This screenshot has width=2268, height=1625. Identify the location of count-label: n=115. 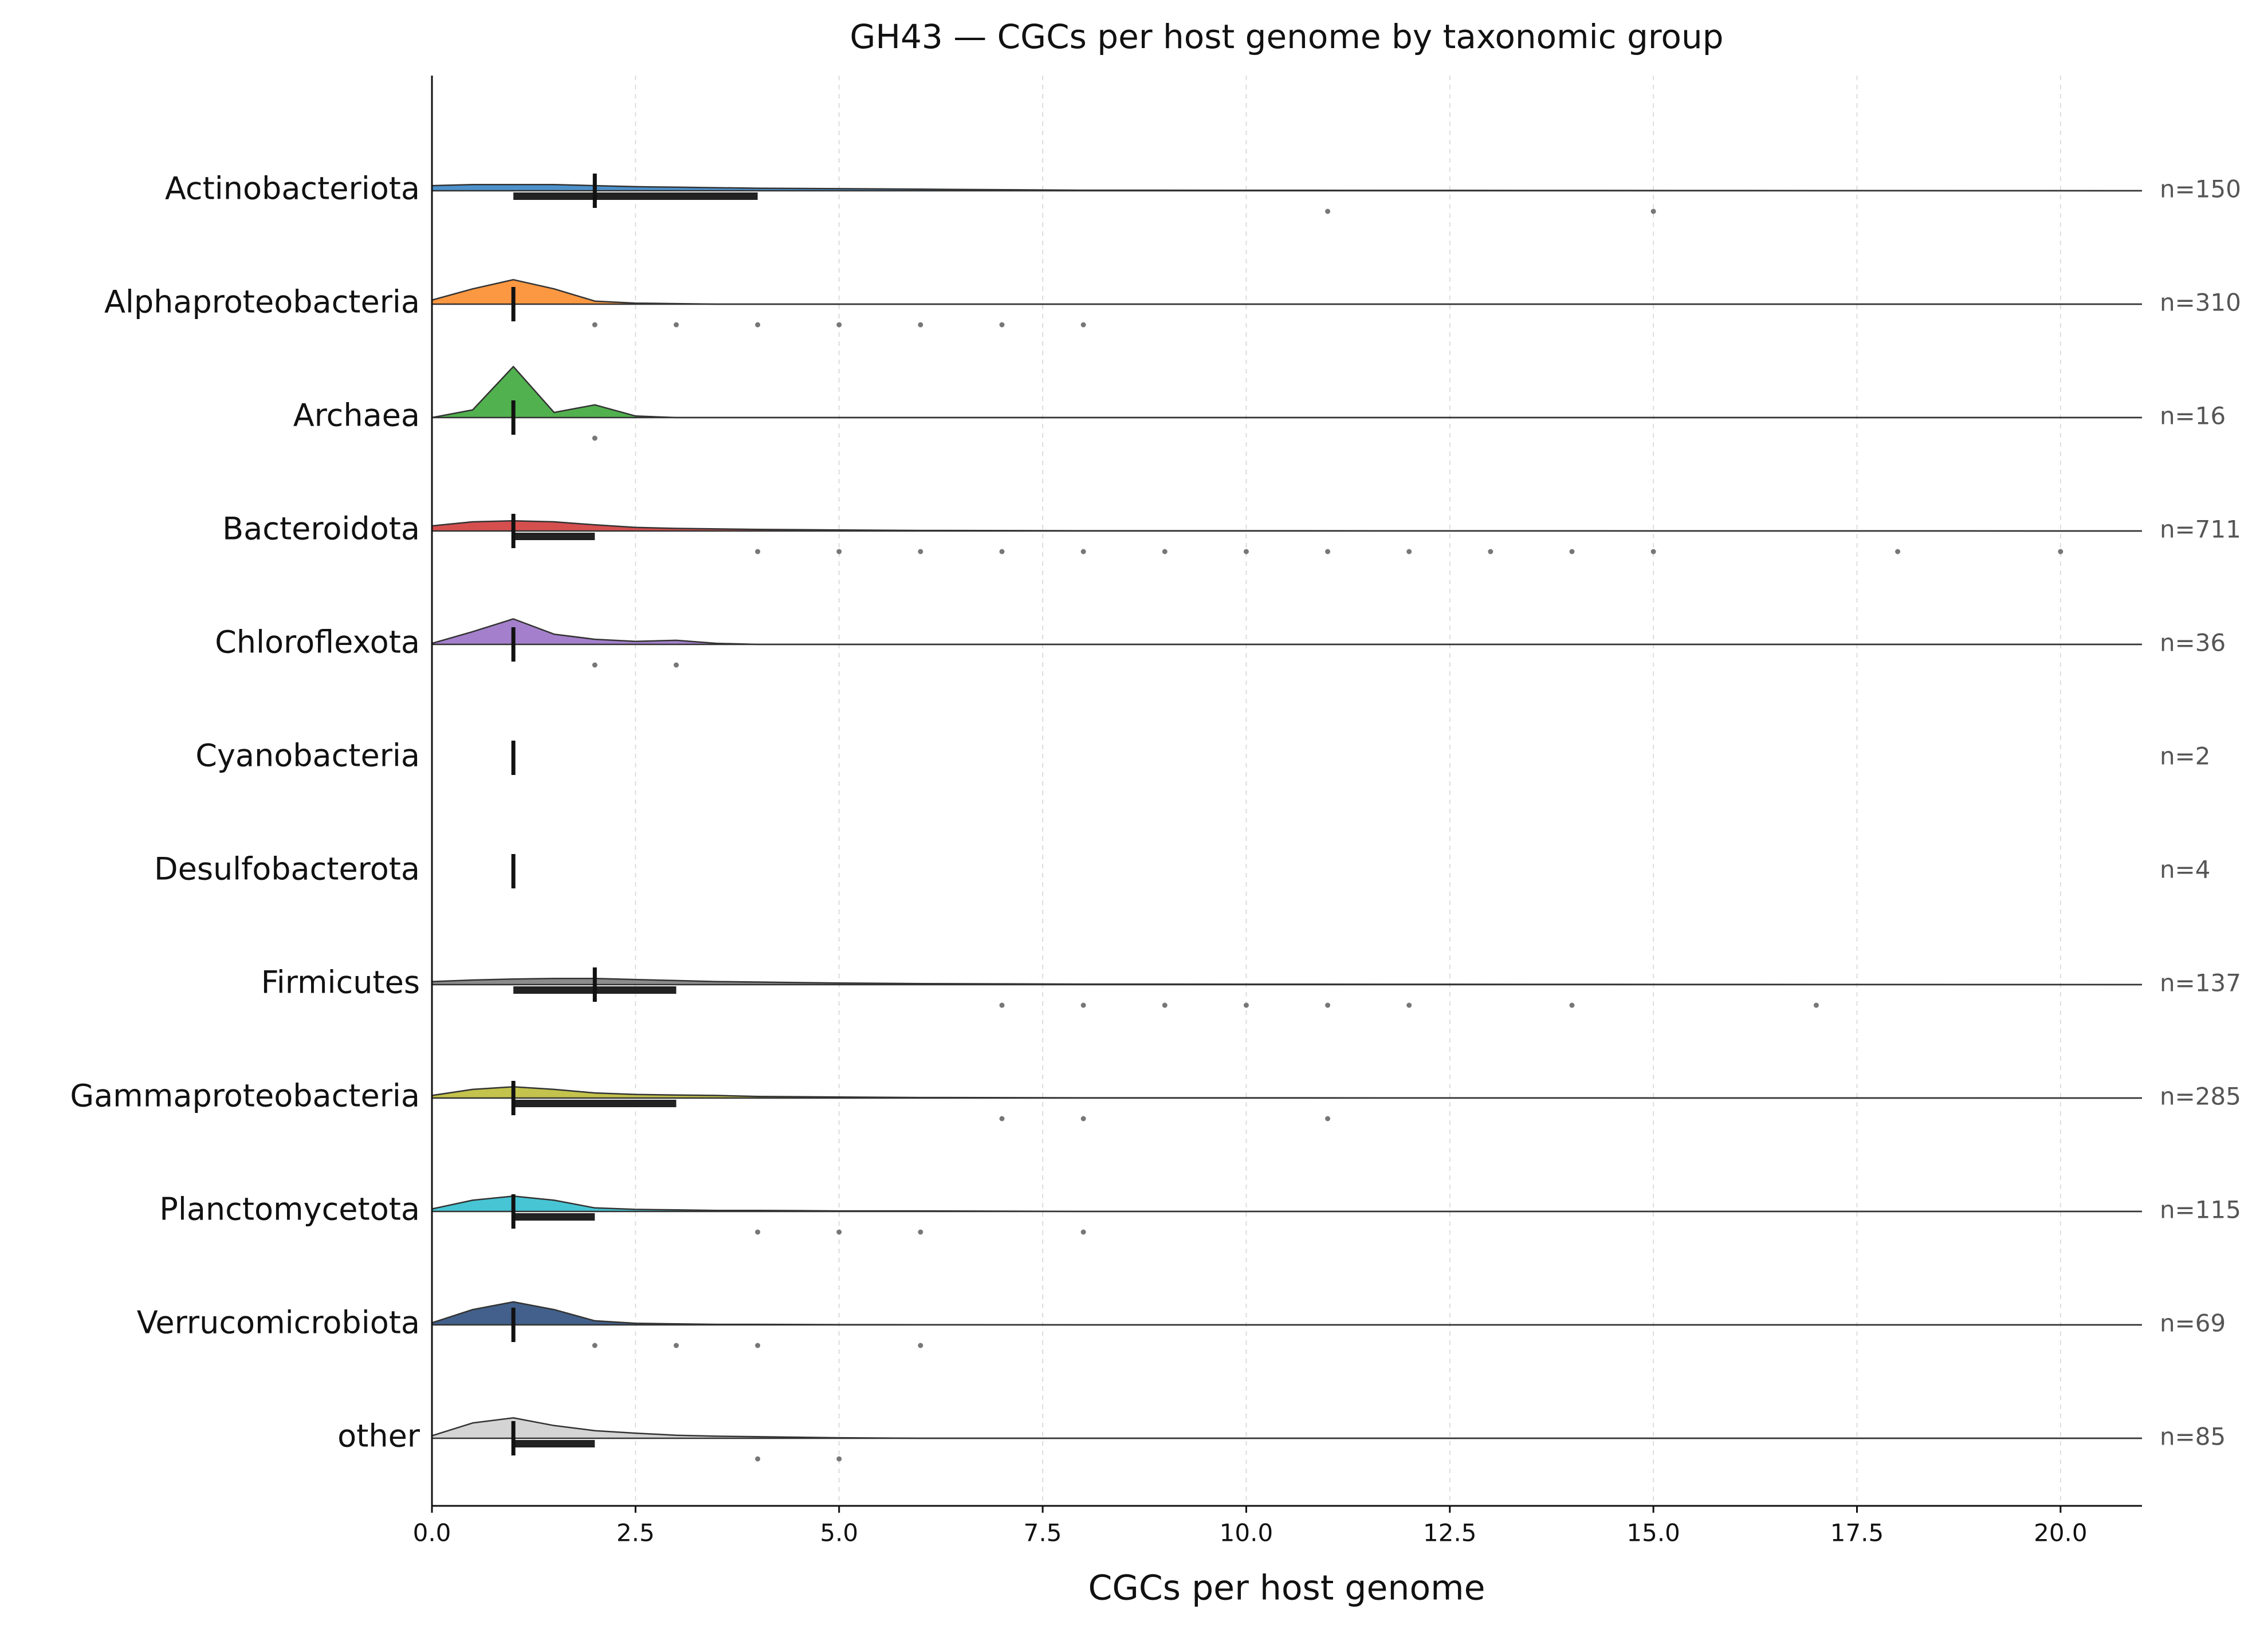
(2200, 1210).